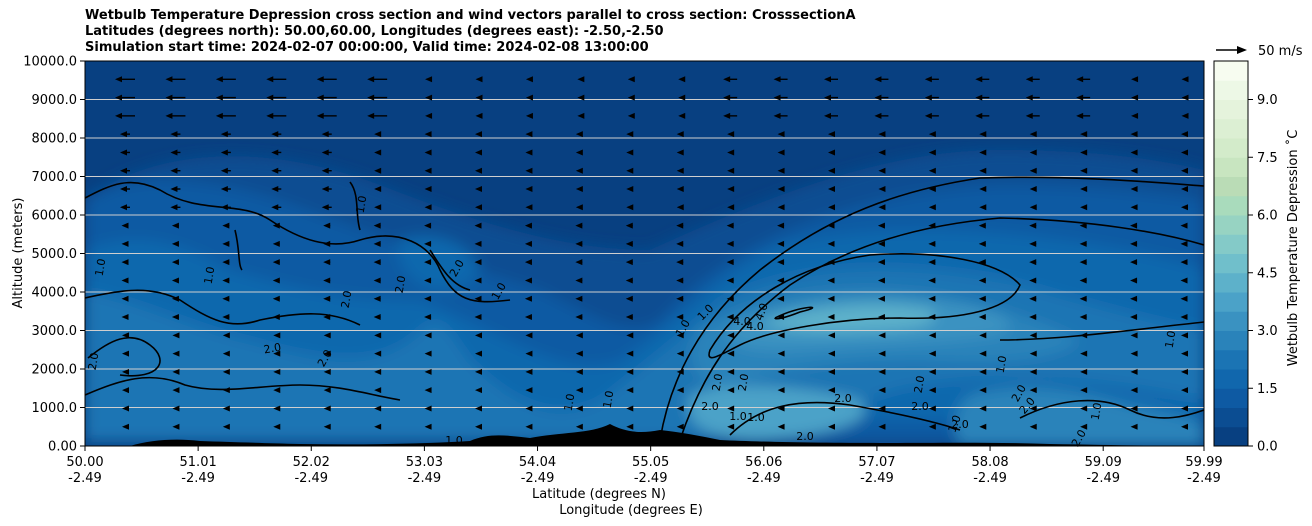 The width and height of the screenshot is (1312, 526). What do you see at coordinates (537, 462) in the screenshot?
I see `x-tick-label-lat: 54.04` at bounding box center [537, 462].